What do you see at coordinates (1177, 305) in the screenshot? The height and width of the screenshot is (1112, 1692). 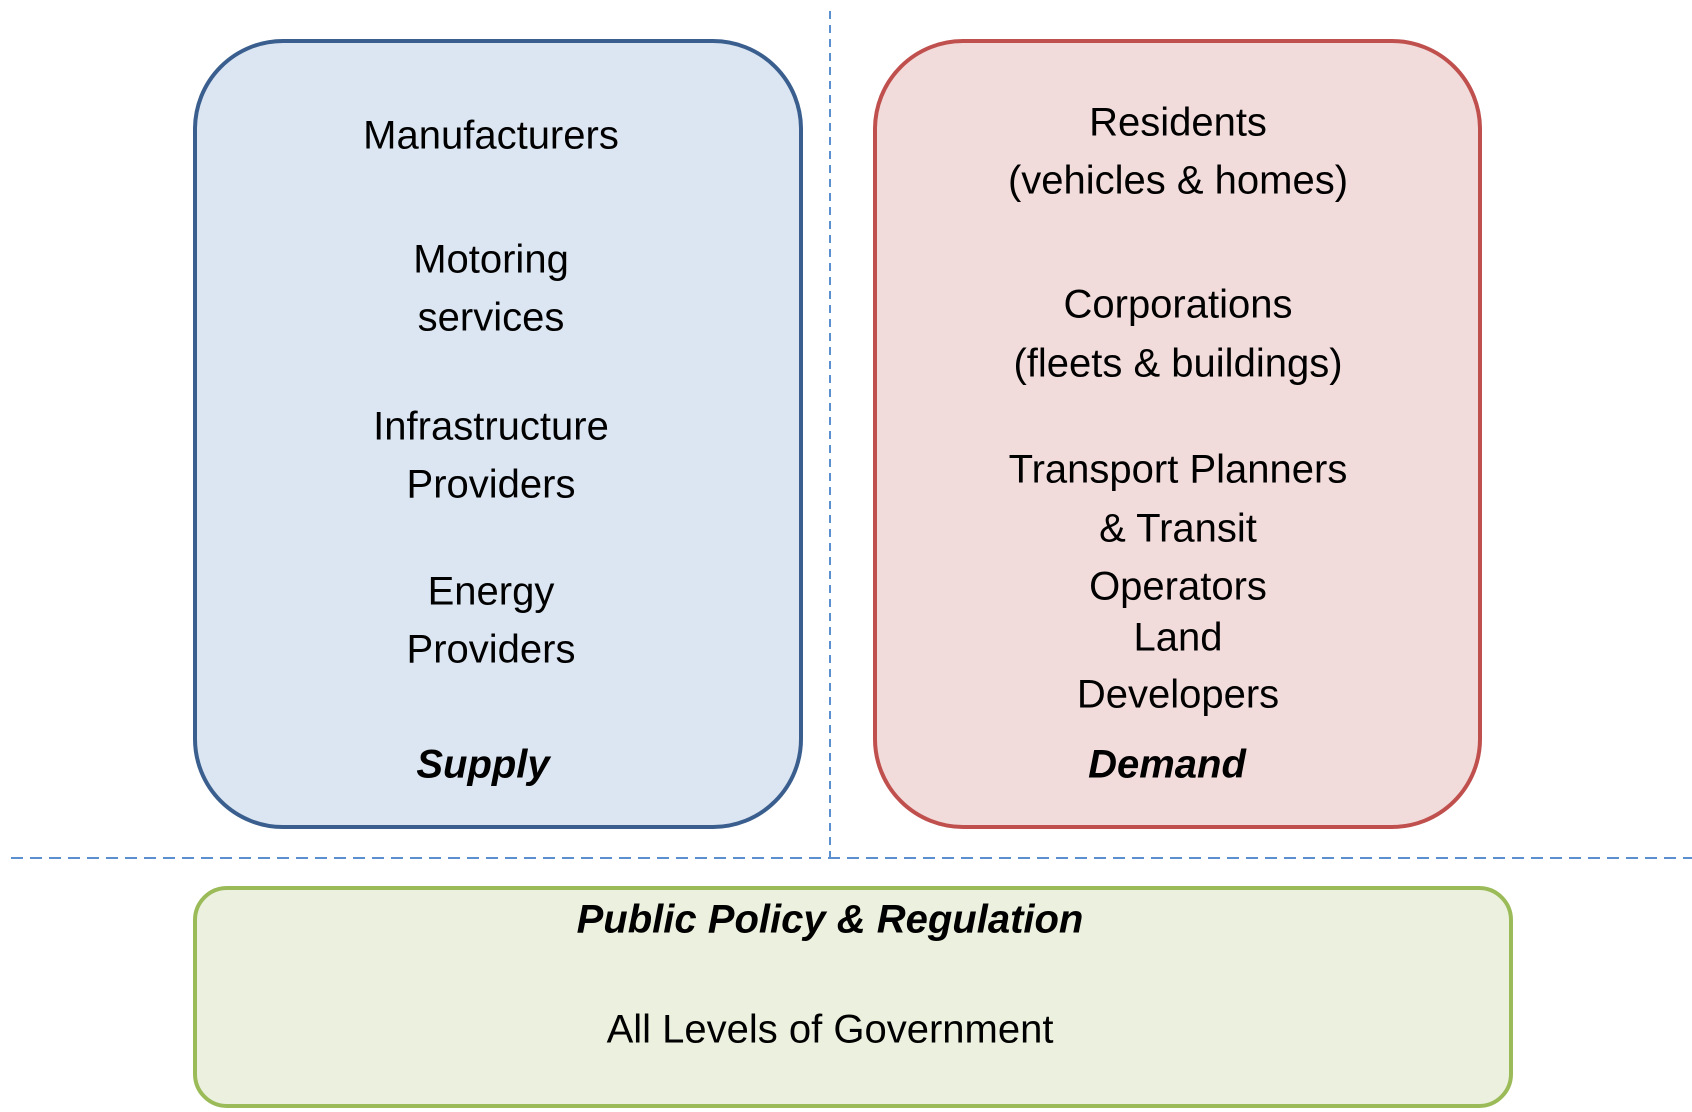 I see `demand-item: Corporations` at bounding box center [1177, 305].